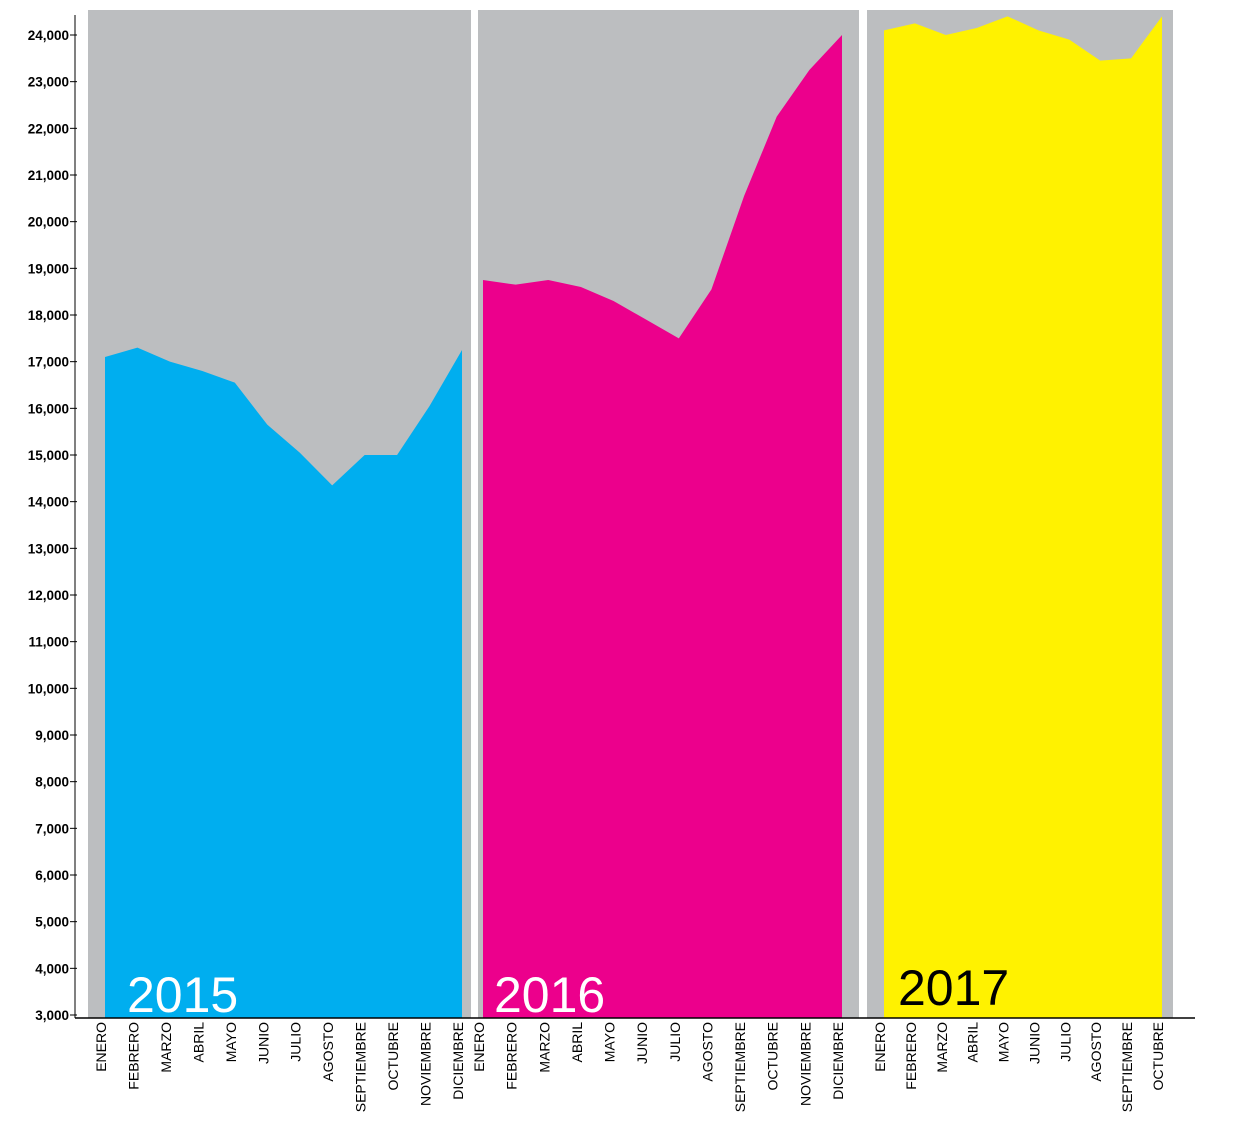 Image resolution: width=1240 pixels, height=1132 pixels. Describe the element at coordinates (52, 875) in the screenshot. I see `y-tick-label: 6,000` at that location.